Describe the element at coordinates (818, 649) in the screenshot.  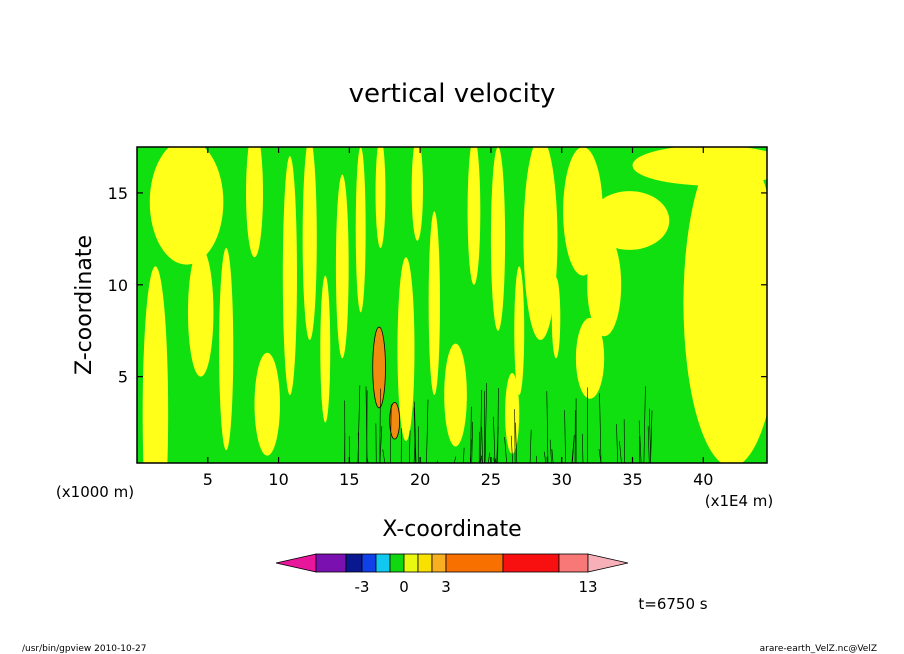
I see `footer-right: arare-earth_VelZ.nc@VelZ` at that location.